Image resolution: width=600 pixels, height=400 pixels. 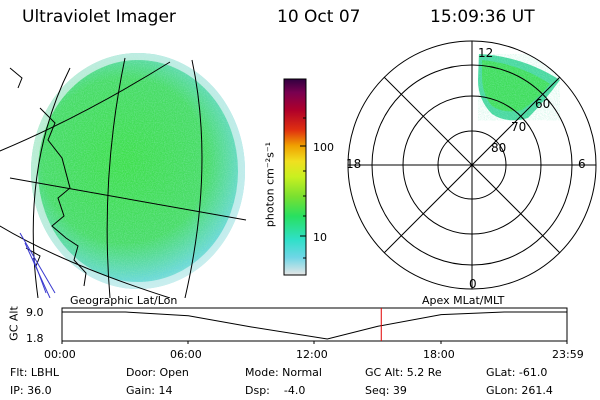 I want to click on mode-info: Mode: Normal, so click(x=283, y=372).